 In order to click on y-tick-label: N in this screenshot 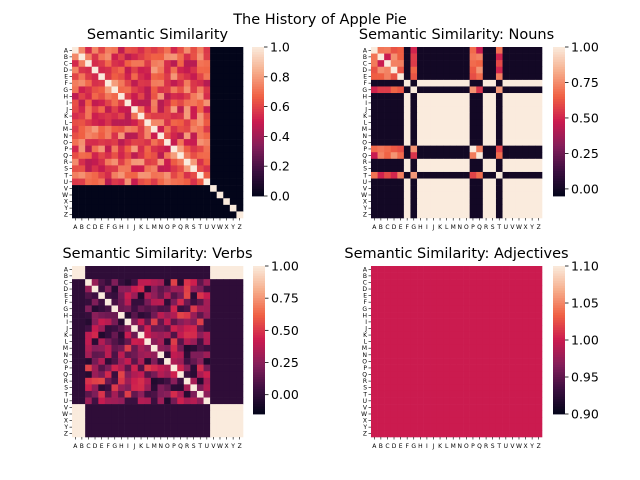, I will do `click(365, 355)`.